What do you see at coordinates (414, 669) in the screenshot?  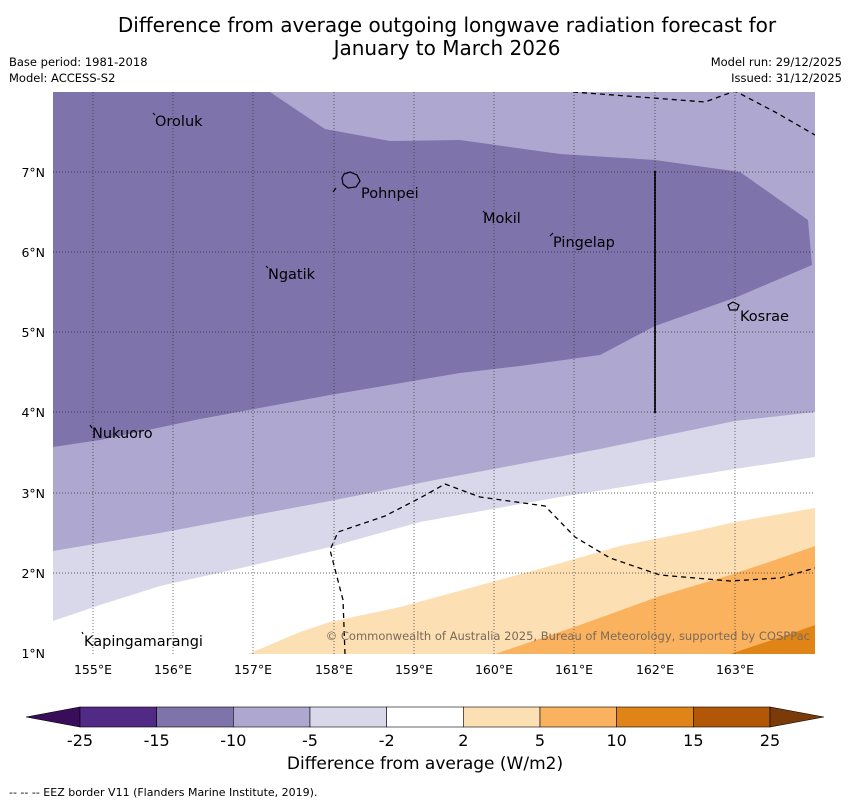 I see `lon-label: 159°E` at bounding box center [414, 669].